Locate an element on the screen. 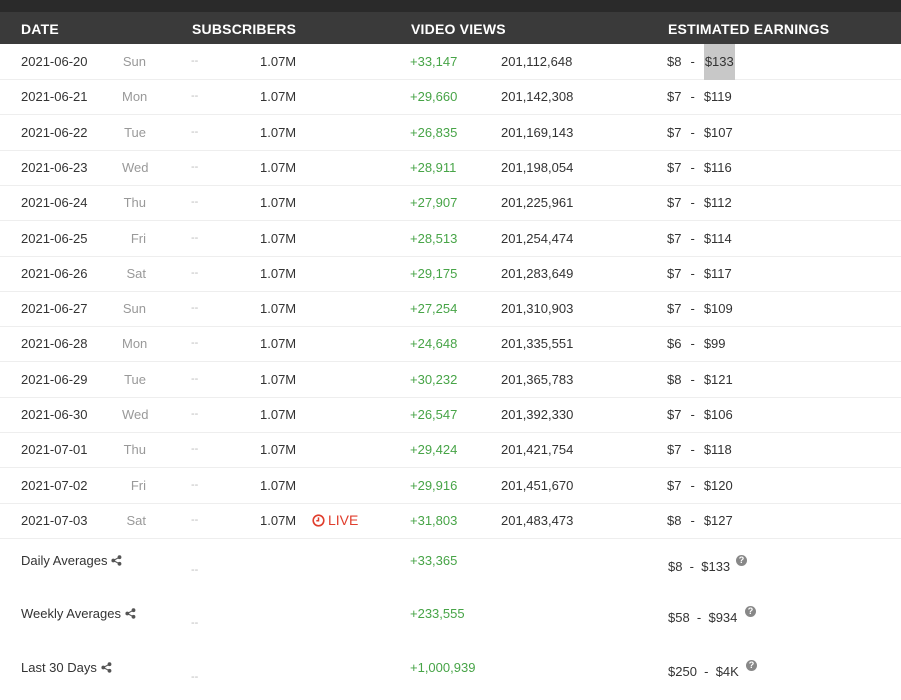 The image size is (901, 700). header-estimated-earnings: ESTIMATED EARNINGS is located at coordinates (749, 29).